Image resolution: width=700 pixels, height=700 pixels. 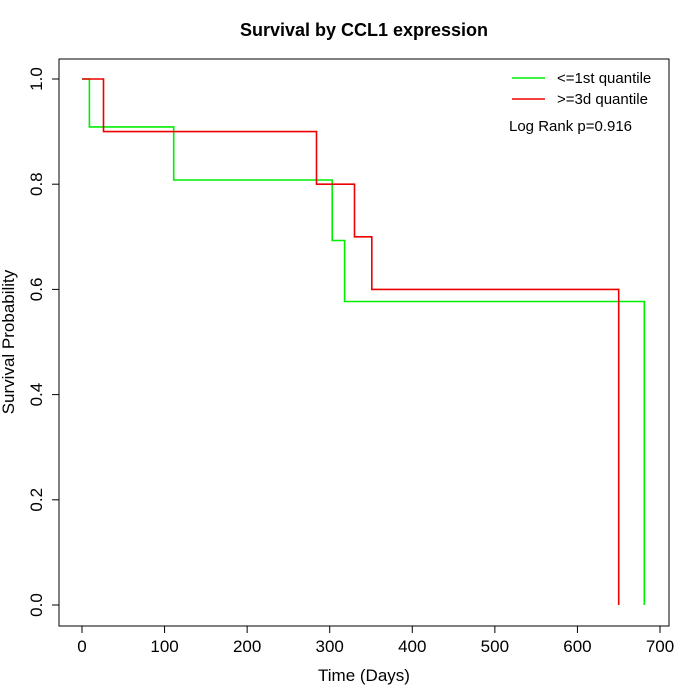 I want to click on chart-title: Survival by CCL1 expression, so click(x=364, y=30).